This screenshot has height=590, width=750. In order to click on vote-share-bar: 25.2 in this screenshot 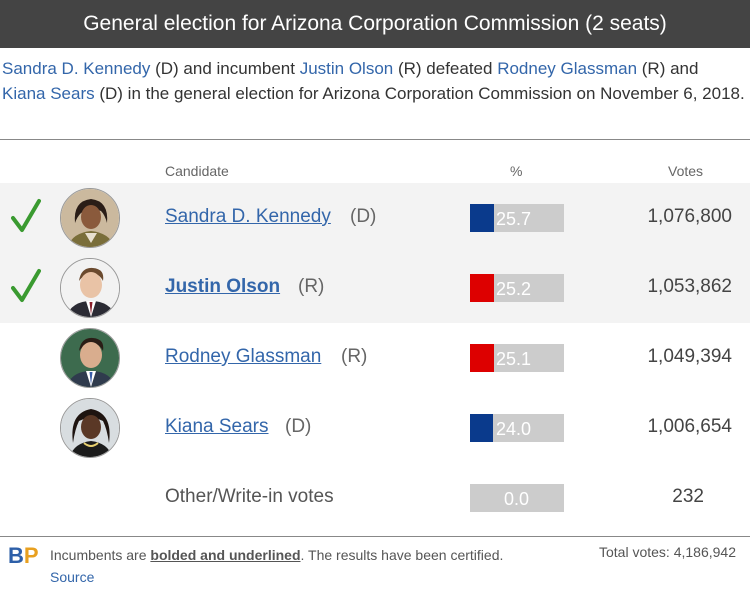, I will do `click(517, 288)`.